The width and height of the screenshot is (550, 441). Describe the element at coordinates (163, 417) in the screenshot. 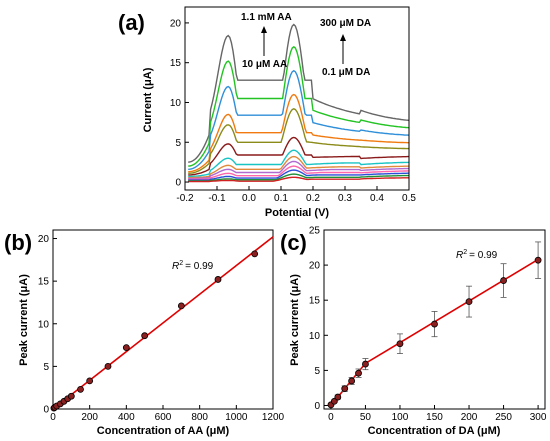

I see `panel-b-xtick-label: 600` at that location.